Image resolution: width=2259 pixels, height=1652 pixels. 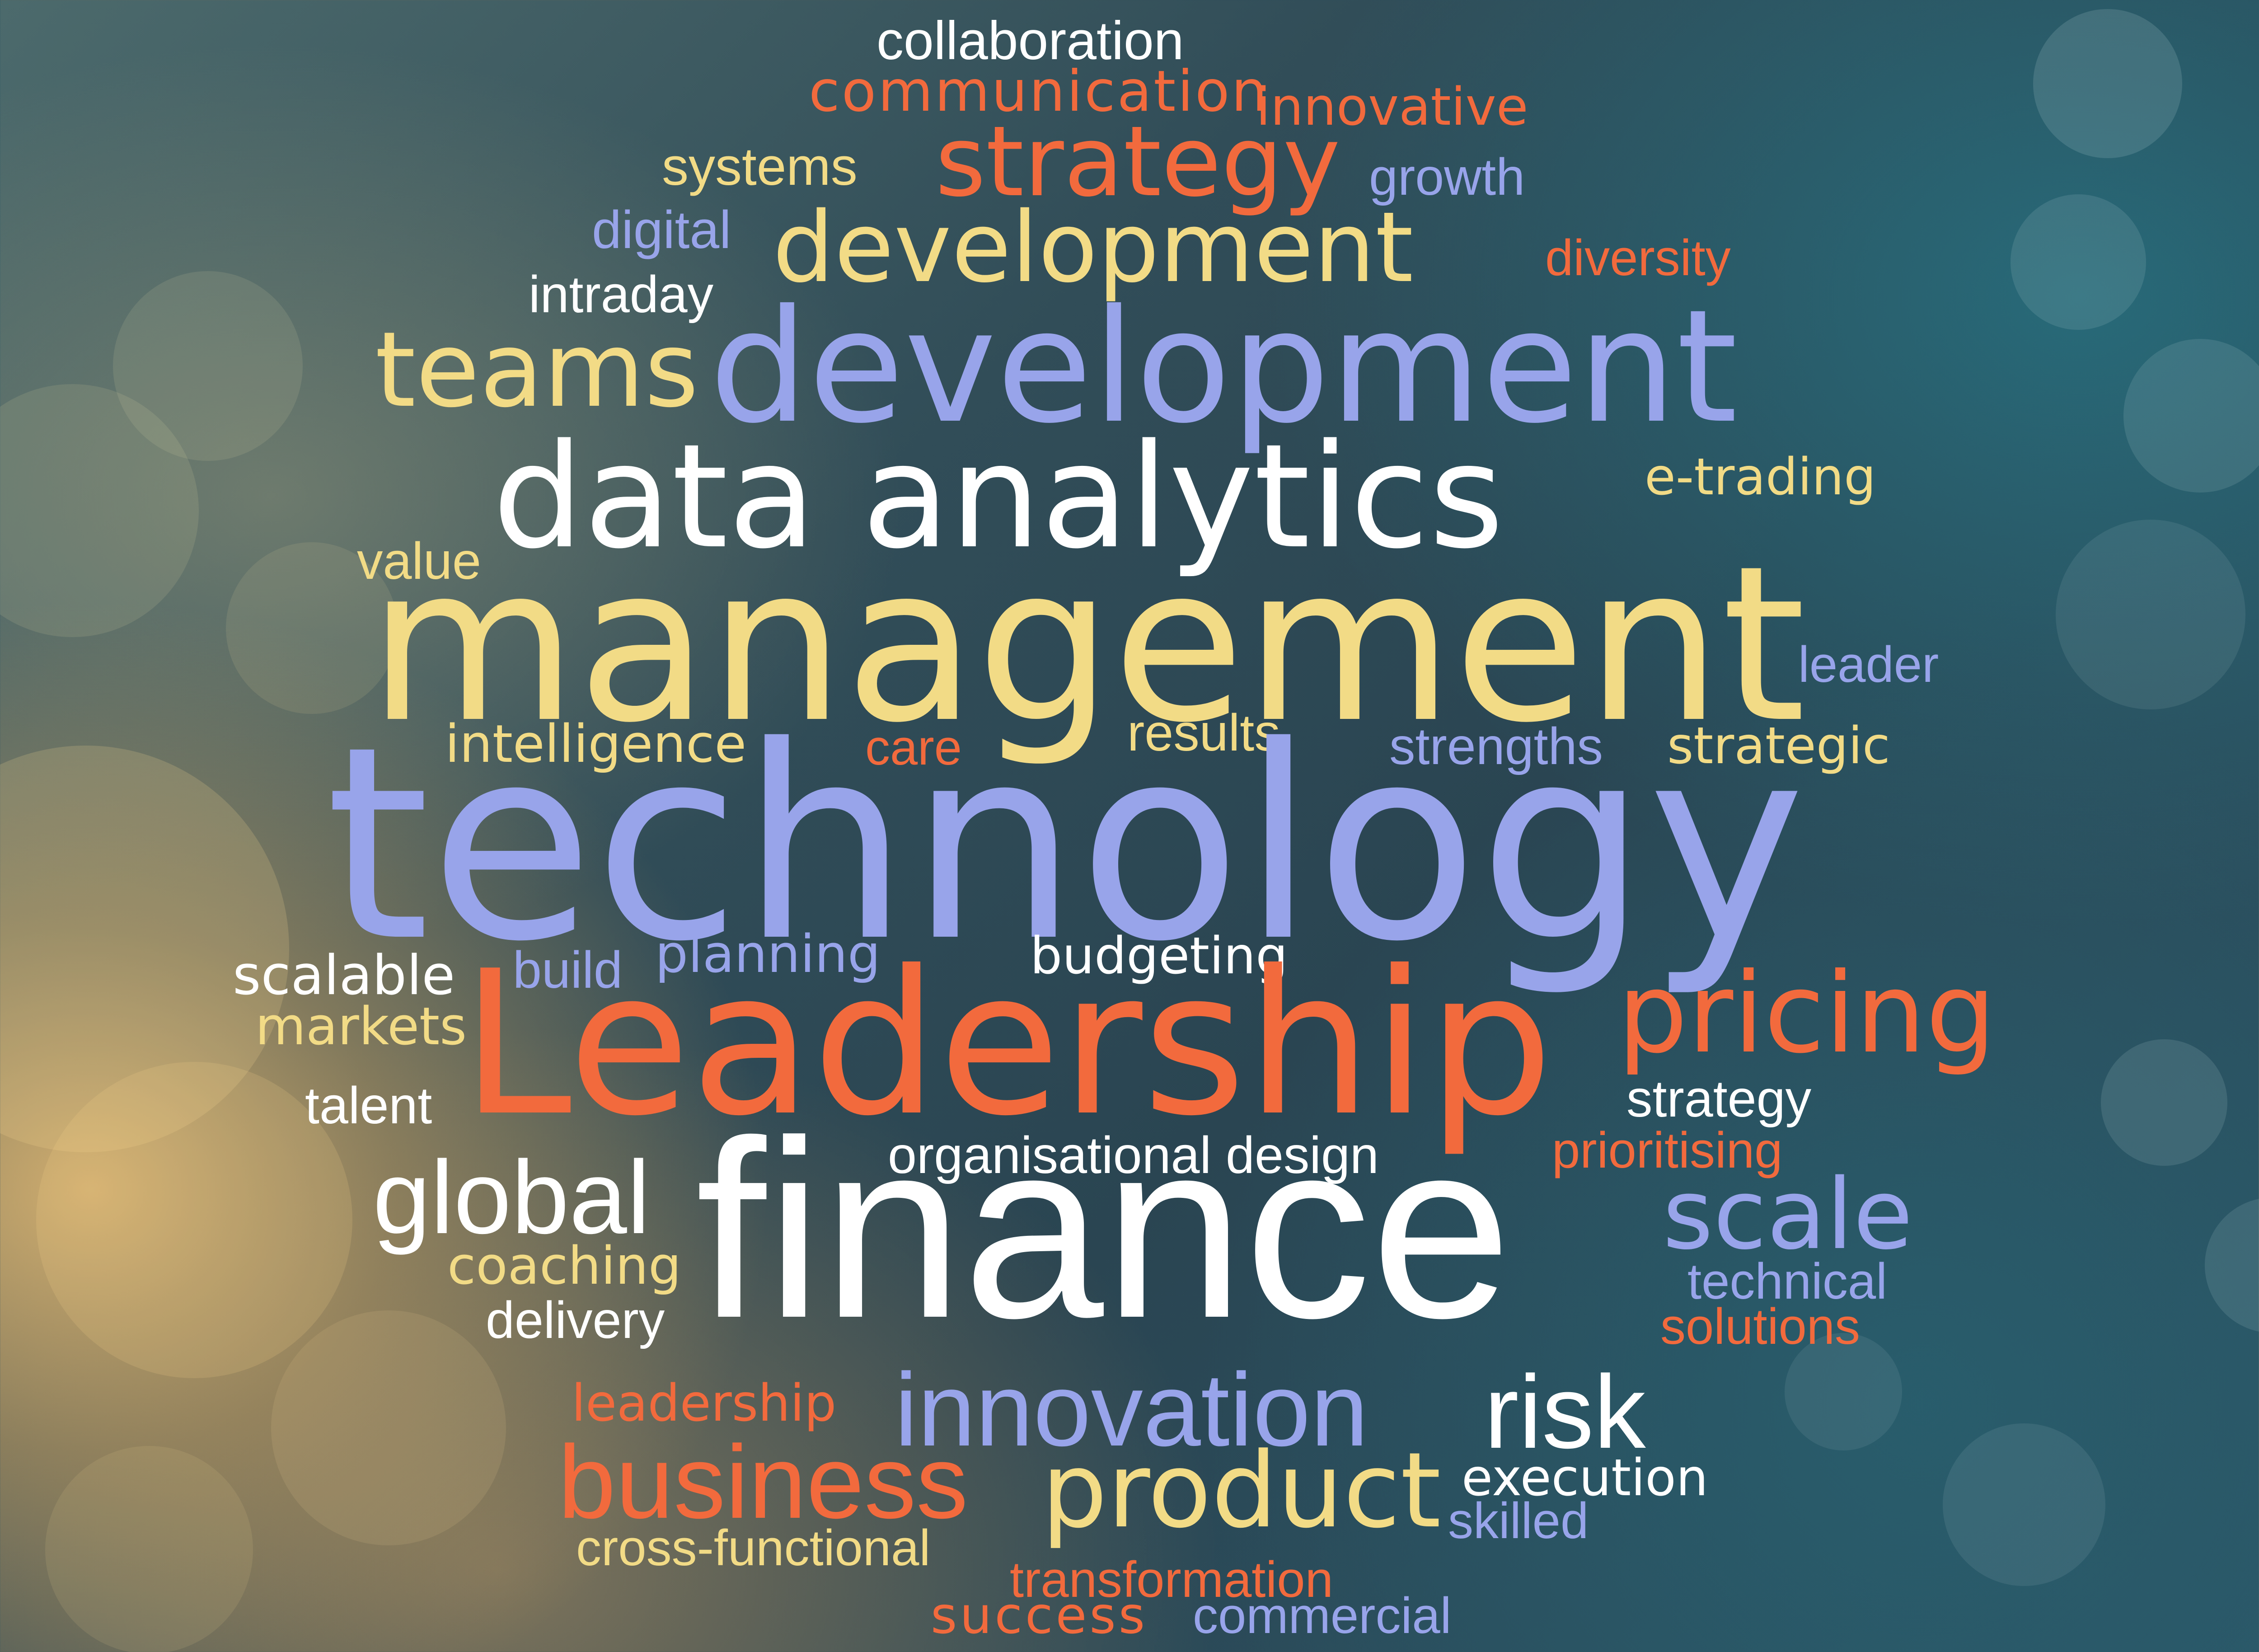 What do you see at coordinates (1760, 1326) in the screenshot?
I see `word-solutions: solutions` at bounding box center [1760, 1326].